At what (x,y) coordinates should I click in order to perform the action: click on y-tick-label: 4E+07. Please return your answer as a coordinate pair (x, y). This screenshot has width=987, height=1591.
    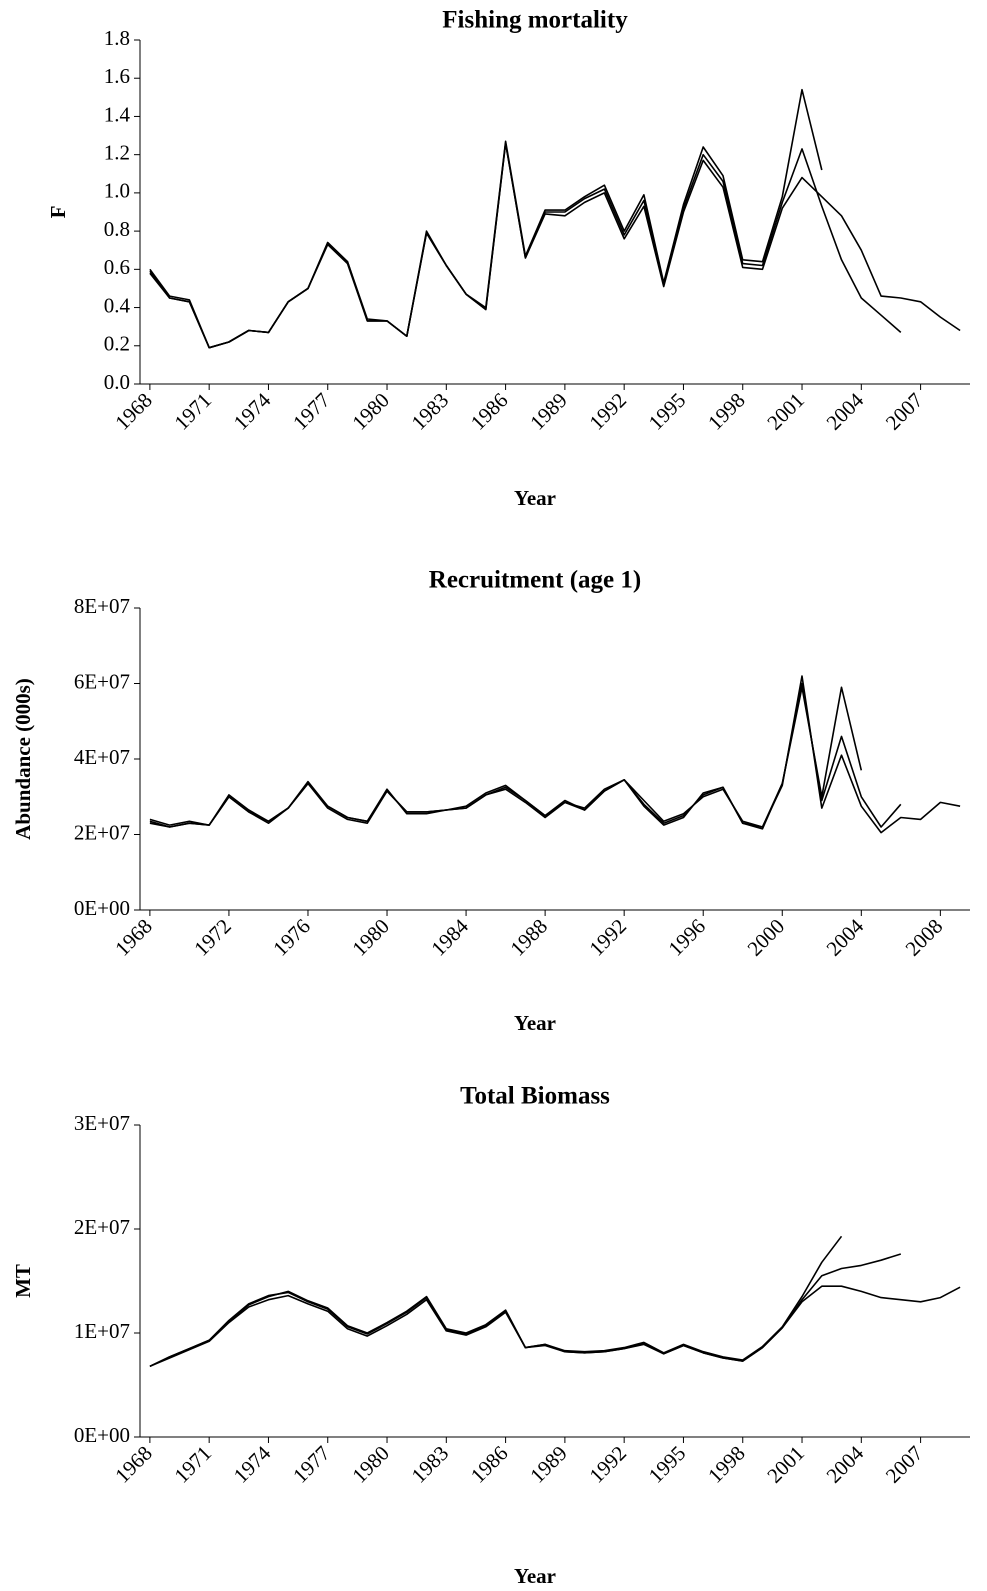
    Looking at the image, I should click on (102, 757).